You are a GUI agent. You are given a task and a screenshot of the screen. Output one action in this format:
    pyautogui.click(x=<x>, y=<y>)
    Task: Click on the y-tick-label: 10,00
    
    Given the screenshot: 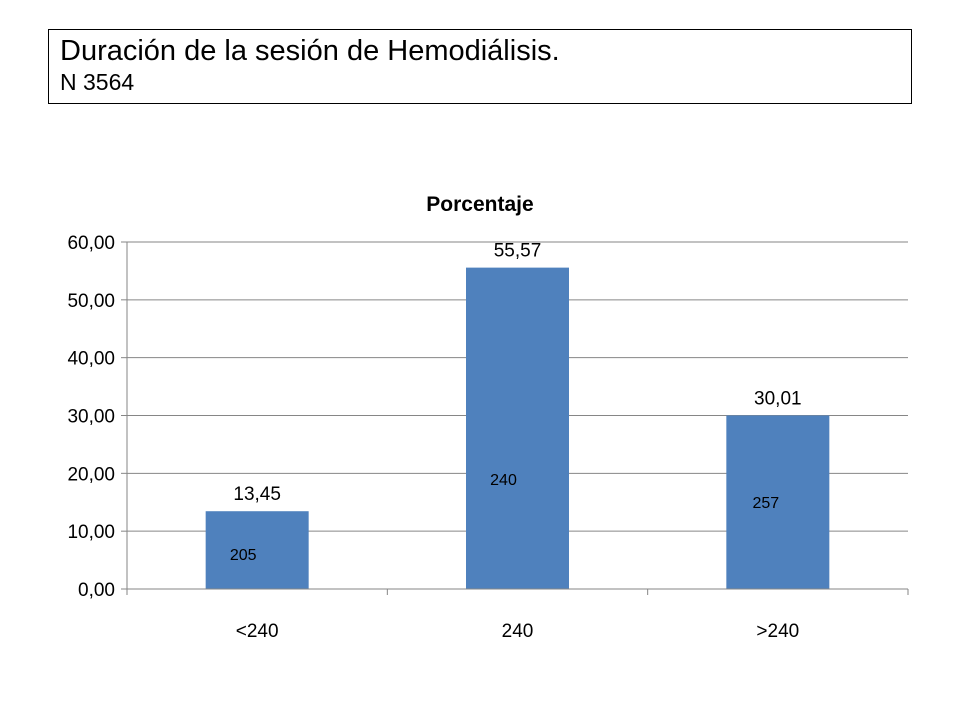 What is the action you would take?
    pyautogui.click(x=91, y=532)
    